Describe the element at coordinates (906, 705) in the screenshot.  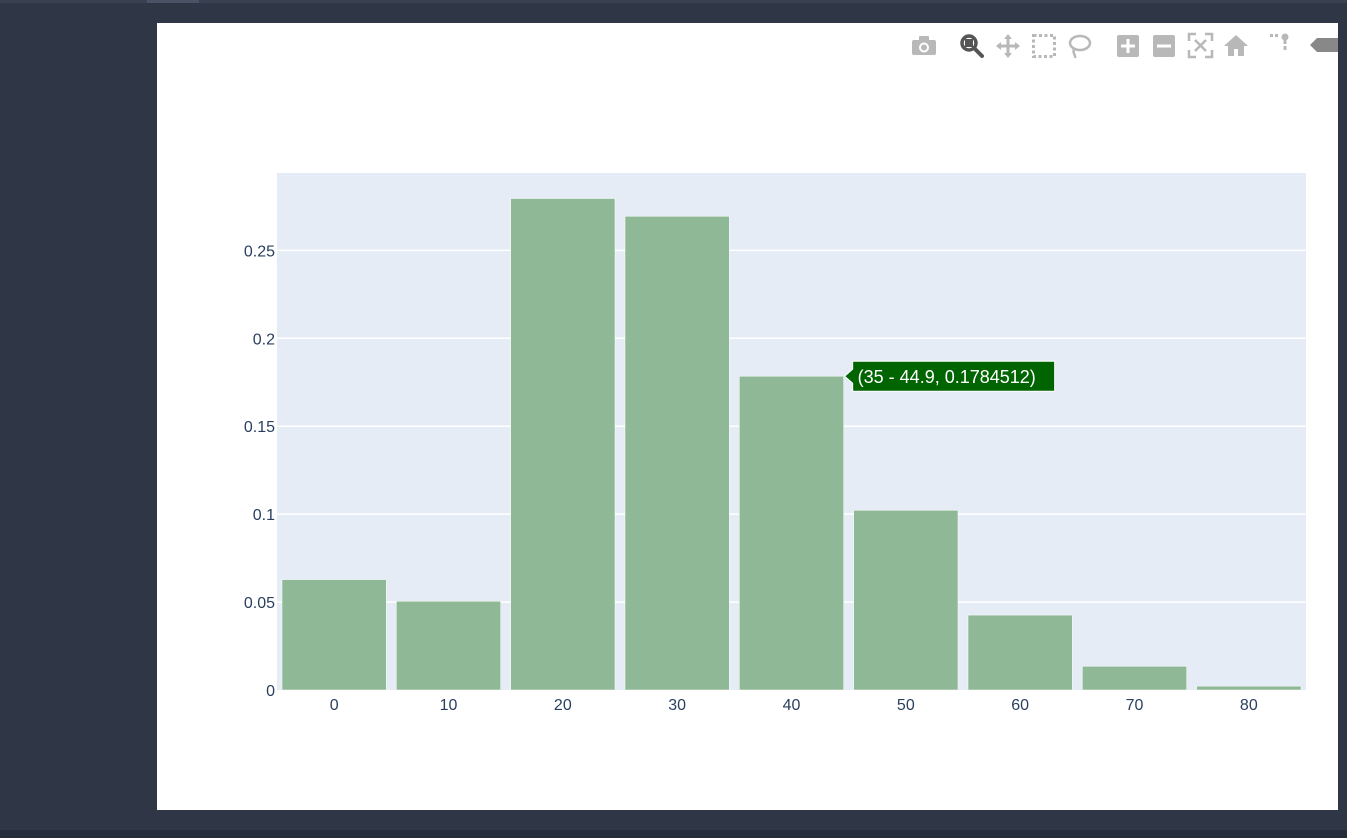
I see `x-tick-label: 50` at that location.